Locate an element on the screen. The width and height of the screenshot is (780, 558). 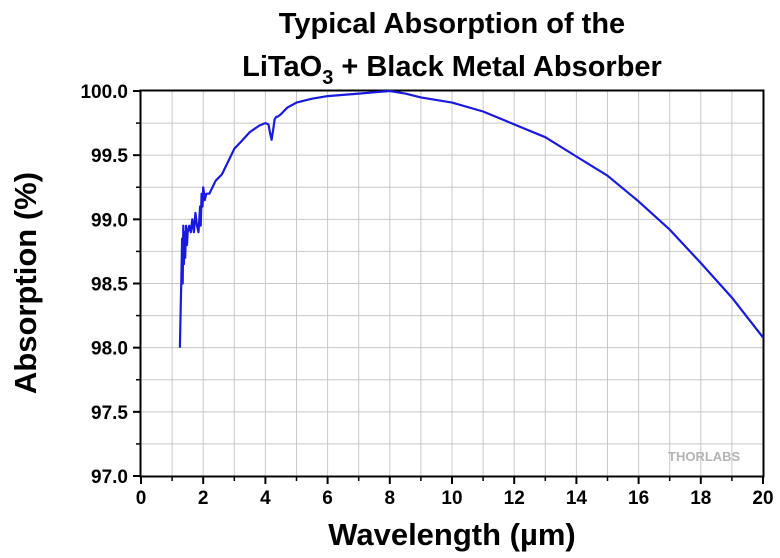
x-tick-label: 6 is located at coordinates (327, 498).